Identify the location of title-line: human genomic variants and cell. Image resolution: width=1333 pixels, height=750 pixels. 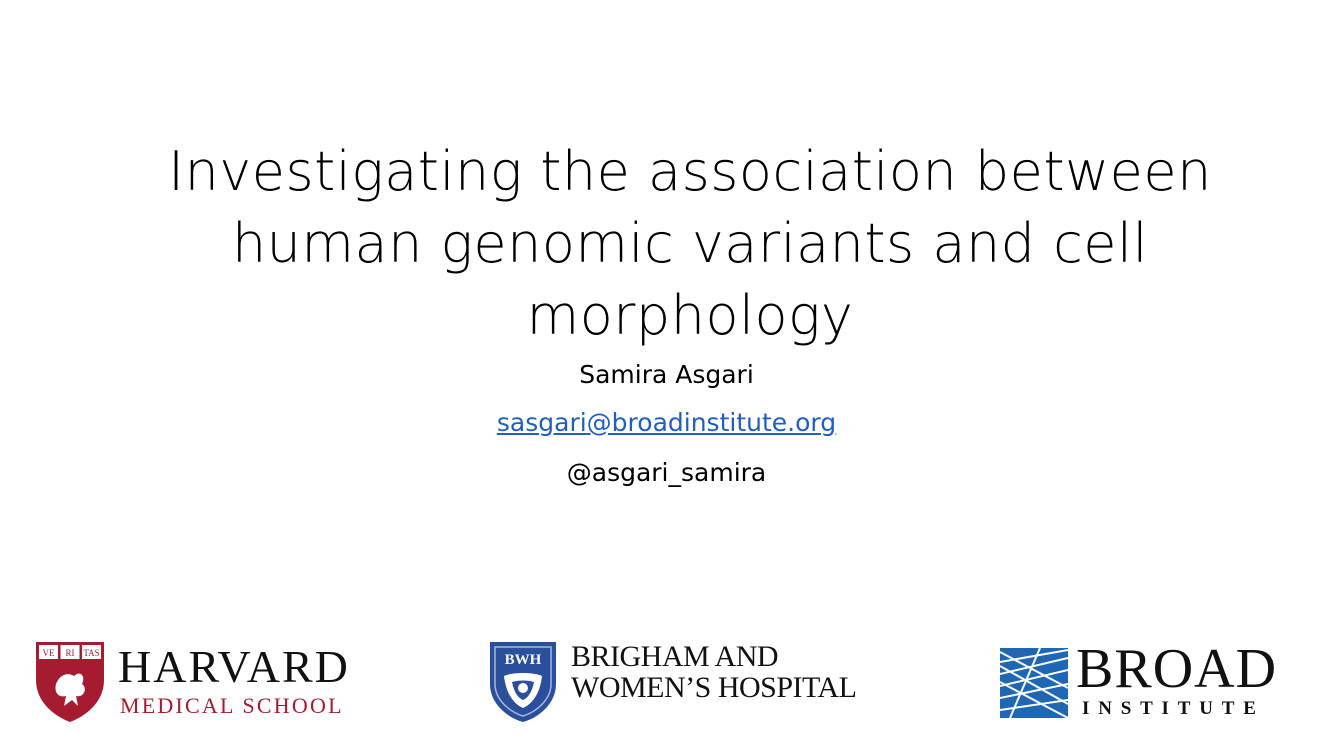
(690, 243).